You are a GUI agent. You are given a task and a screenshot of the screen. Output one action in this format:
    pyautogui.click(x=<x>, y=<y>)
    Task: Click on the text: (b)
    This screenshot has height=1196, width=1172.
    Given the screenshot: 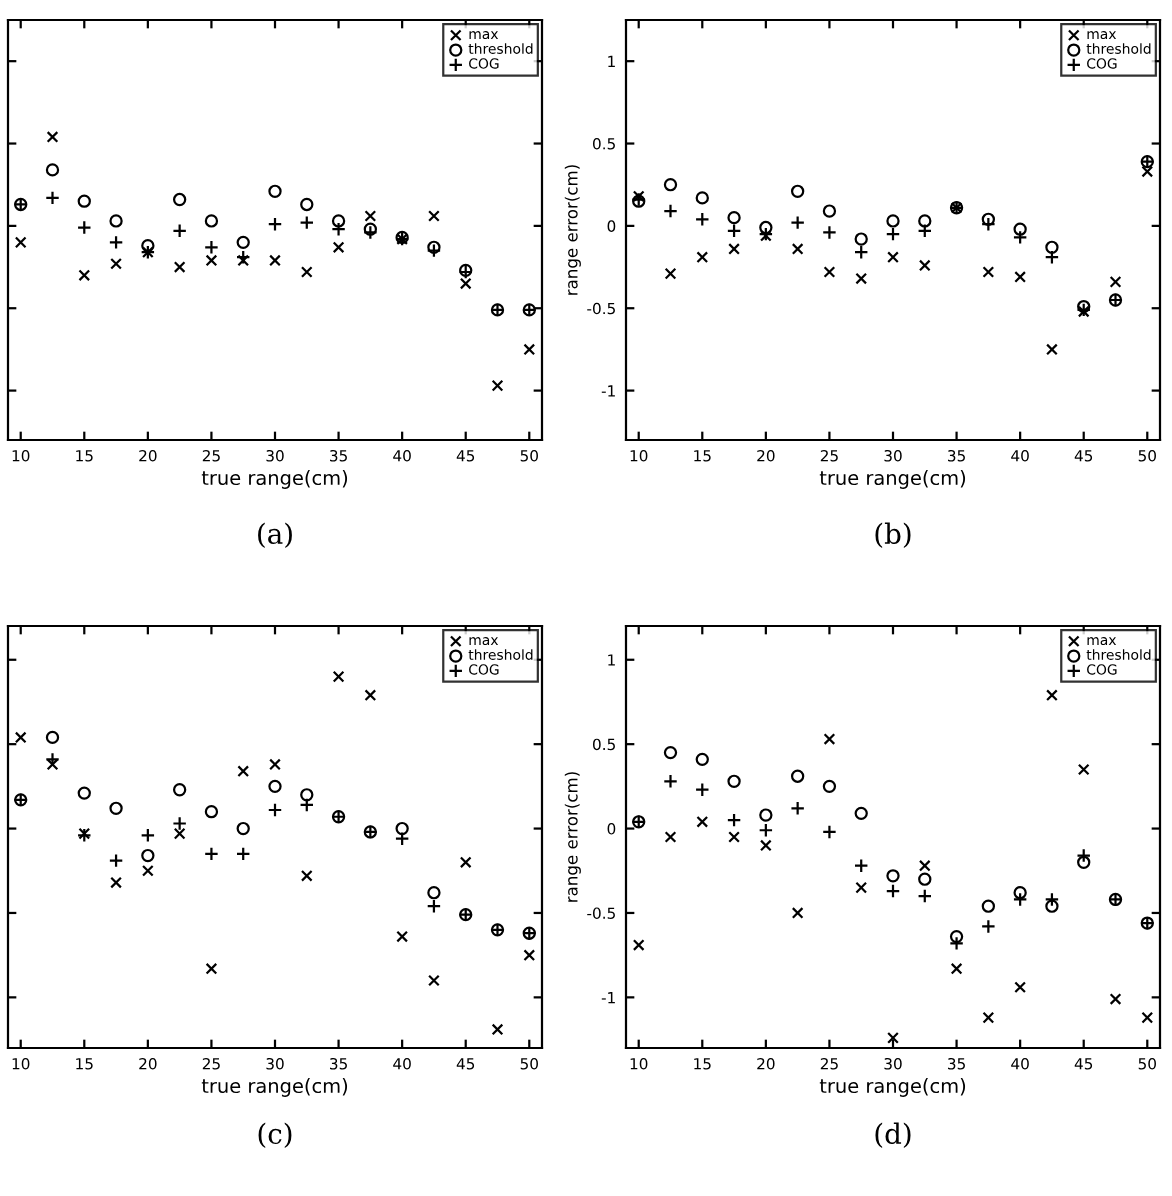 What is the action you would take?
    pyautogui.click(x=893, y=535)
    